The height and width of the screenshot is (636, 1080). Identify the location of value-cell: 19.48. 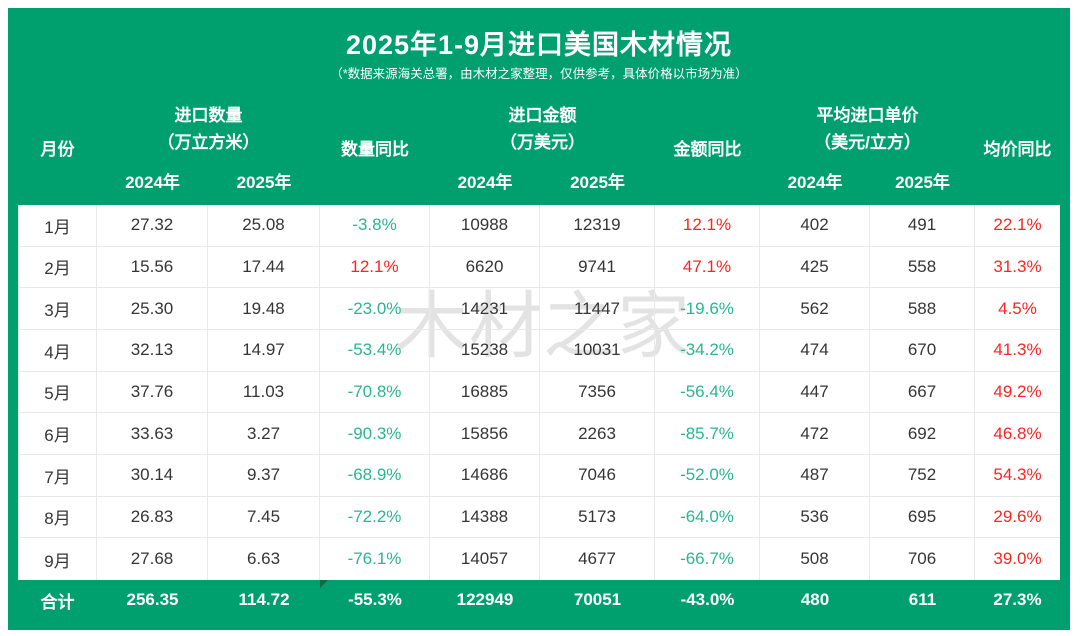
(264, 308).